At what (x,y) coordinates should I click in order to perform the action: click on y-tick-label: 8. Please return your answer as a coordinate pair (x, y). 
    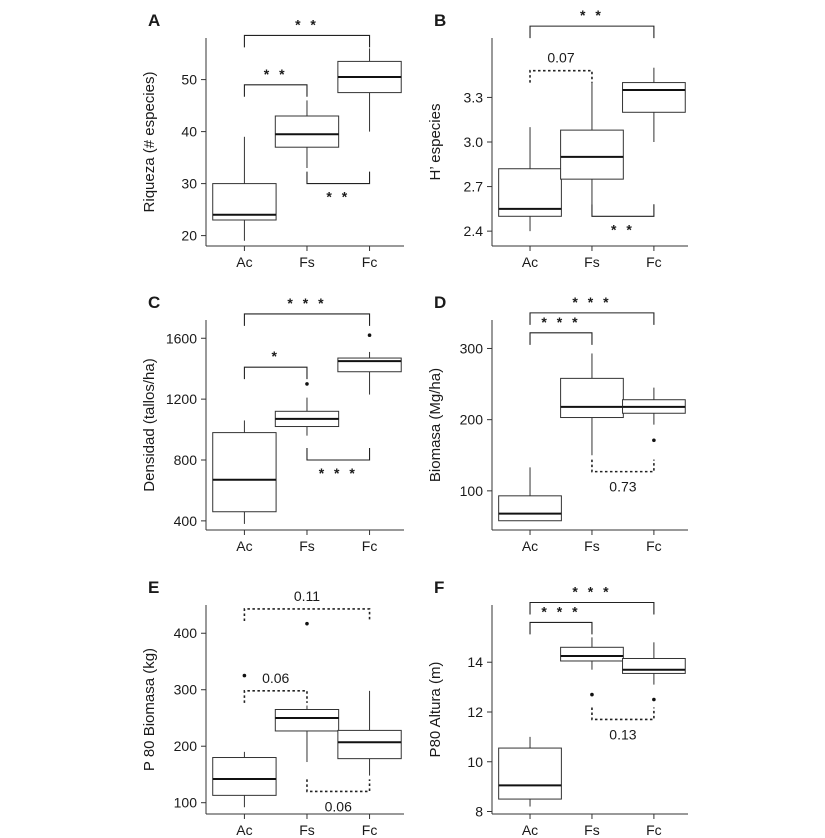
    Looking at the image, I should click on (479, 812).